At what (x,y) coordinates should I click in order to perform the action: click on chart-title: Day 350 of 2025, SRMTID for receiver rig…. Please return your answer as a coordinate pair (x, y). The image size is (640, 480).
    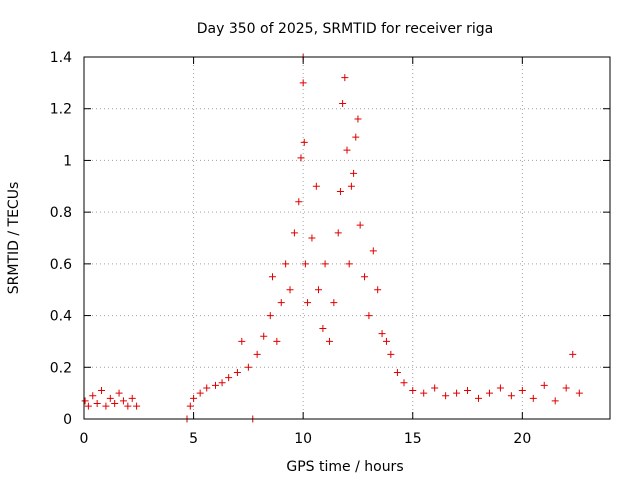
    Looking at the image, I should click on (345, 29).